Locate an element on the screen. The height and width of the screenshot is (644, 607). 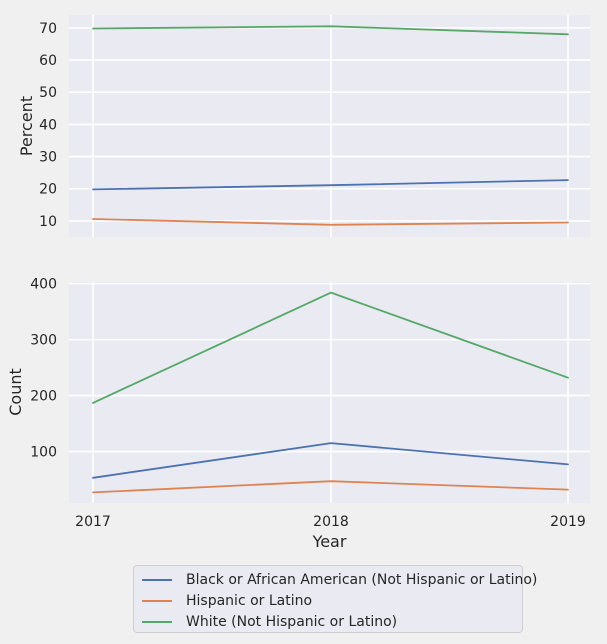
legend-swatch-white is located at coordinates (157, 621).